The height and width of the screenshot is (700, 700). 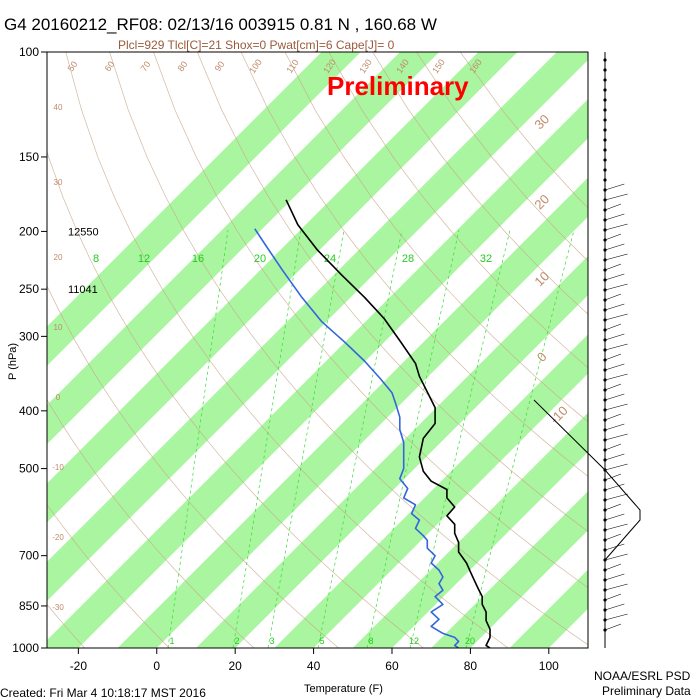 I want to click on temperature-label: 0, so click(x=58, y=397).